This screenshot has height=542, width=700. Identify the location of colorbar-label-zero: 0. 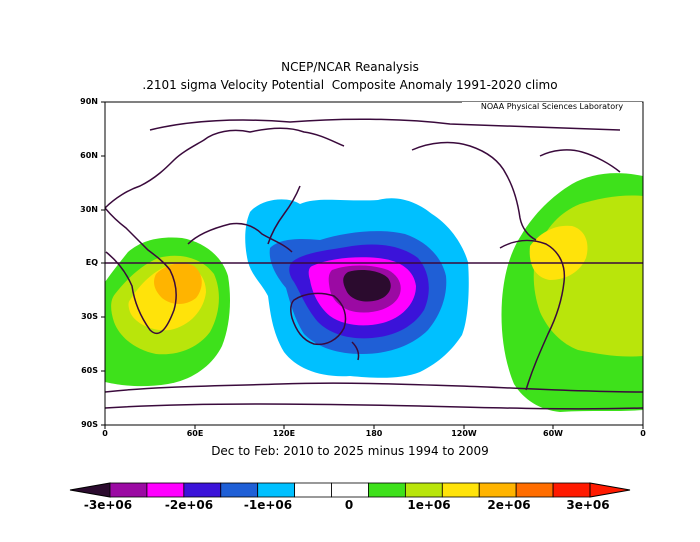
(349, 505).